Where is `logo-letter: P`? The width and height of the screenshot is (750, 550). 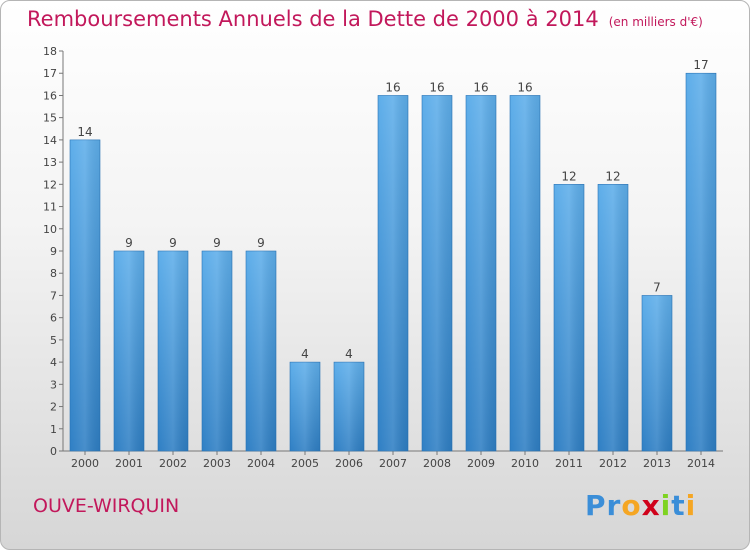 logo-letter: P is located at coordinates (596, 505).